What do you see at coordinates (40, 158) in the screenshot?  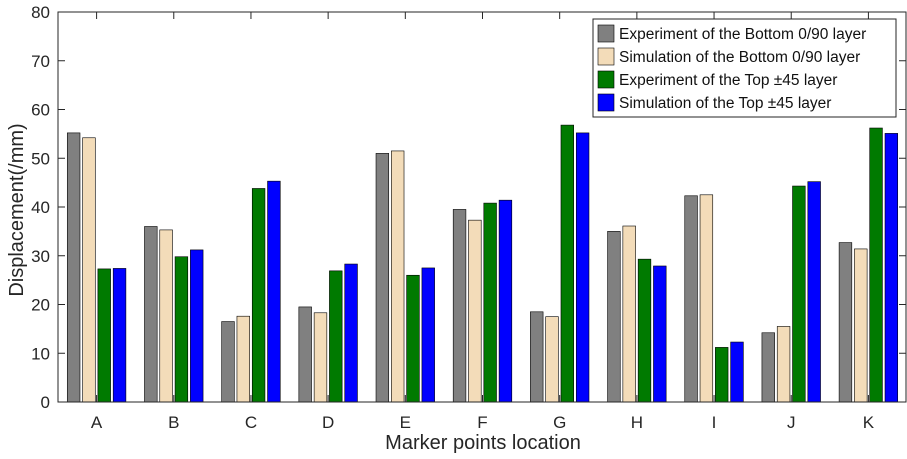 I see `y-tick-label: 50` at bounding box center [40, 158].